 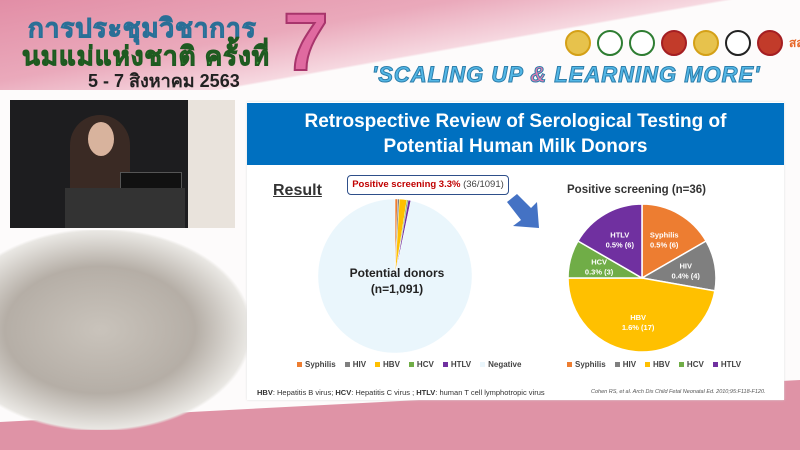 I want to click on slogan-amp: &, so click(x=539, y=75).